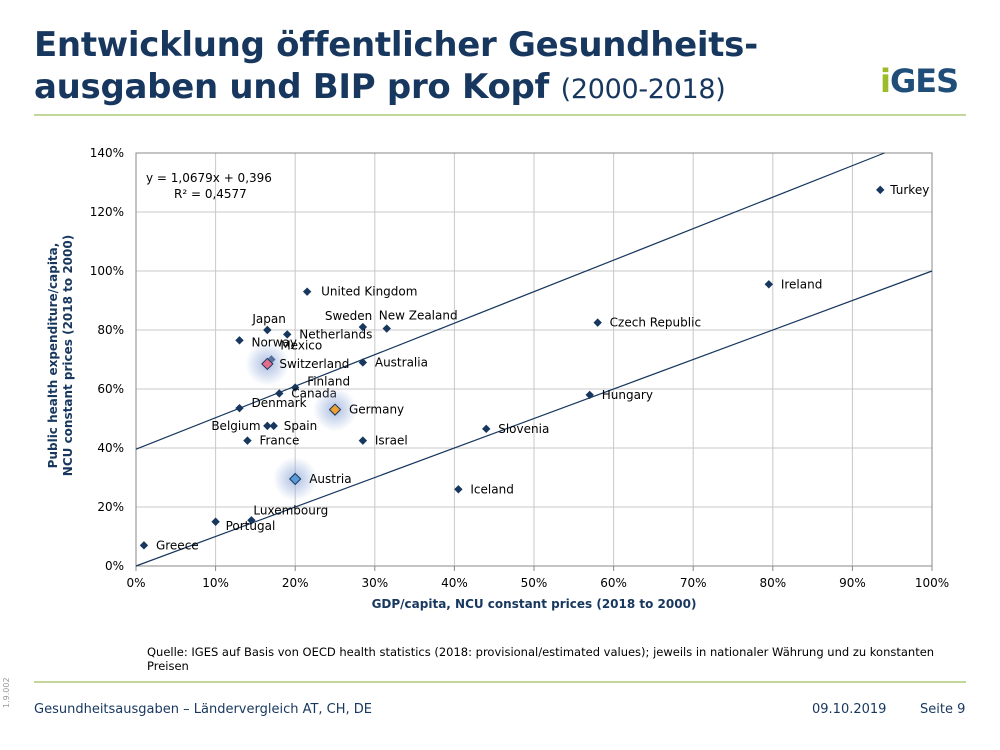 This screenshot has width=1000, height=750. I want to click on data-label-turkey: Turkey, so click(909, 190).